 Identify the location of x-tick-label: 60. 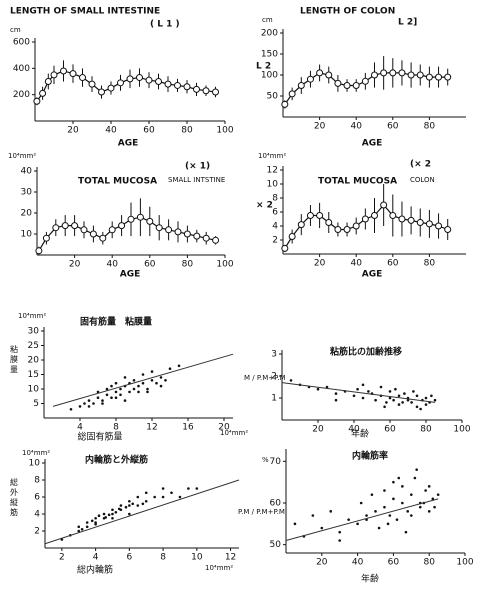
(390, 430).